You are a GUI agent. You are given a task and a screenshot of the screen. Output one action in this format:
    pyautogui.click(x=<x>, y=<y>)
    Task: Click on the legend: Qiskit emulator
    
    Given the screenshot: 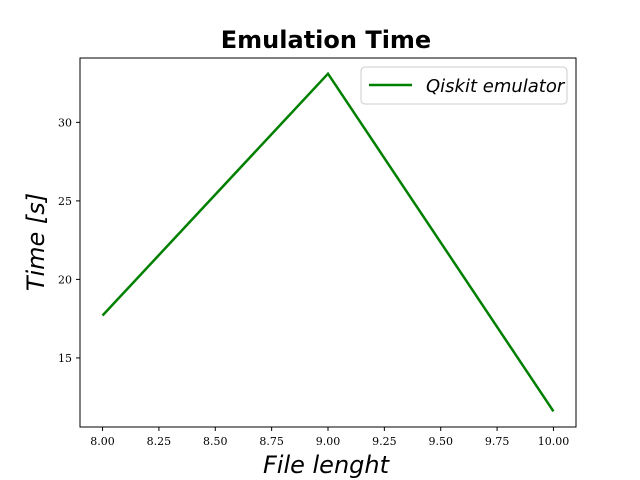 What is the action you would take?
    pyautogui.click(x=464, y=85)
    